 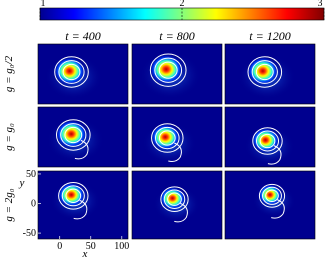 I want to click on y-axis-label: y, so click(x=22, y=183).